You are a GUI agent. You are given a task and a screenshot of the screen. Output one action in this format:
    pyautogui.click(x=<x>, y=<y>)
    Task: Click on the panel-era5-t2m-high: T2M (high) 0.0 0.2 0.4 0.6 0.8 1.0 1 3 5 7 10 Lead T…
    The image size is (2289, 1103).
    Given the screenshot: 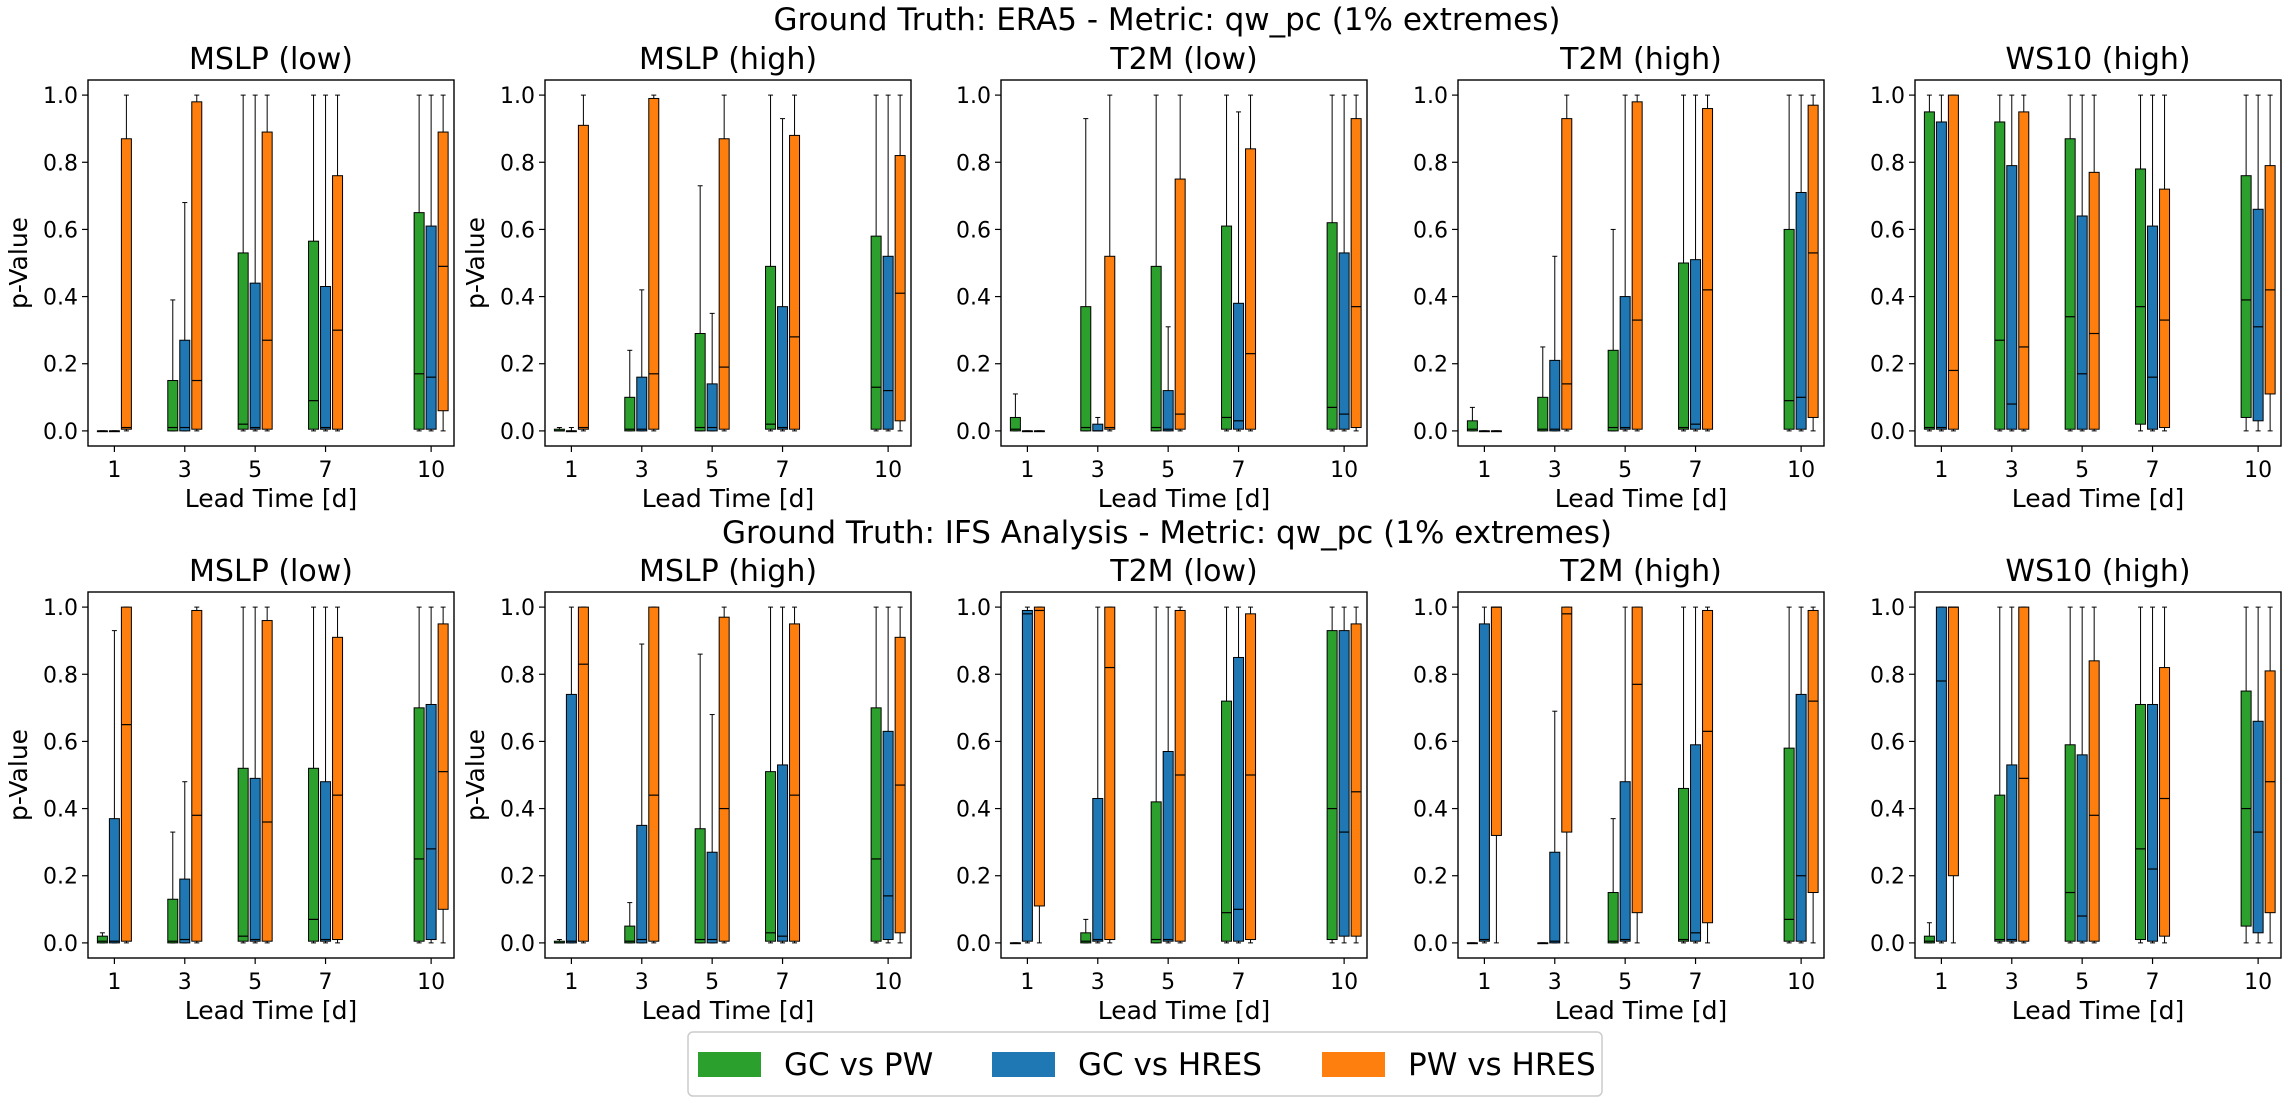 What is the action you would take?
    pyautogui.click(x=1619, y=277)
    